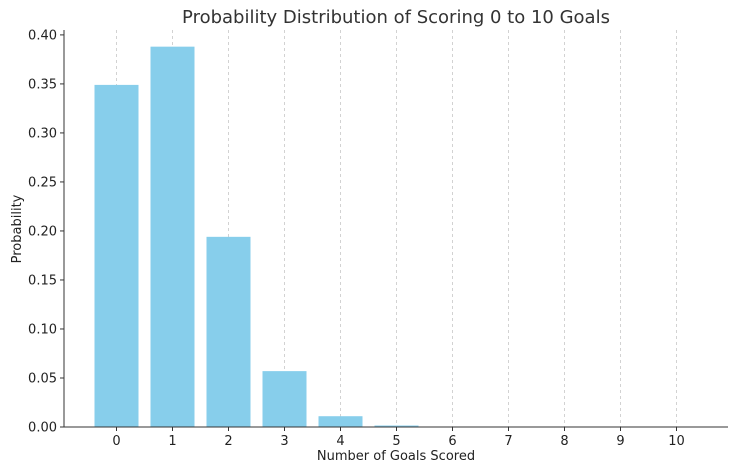 The width and height of the screenshot is (737, 472). Describe the element at coordinates (42, 428) in the screenshot. I see `y-tick-label-0.00: 0.00` at that location.